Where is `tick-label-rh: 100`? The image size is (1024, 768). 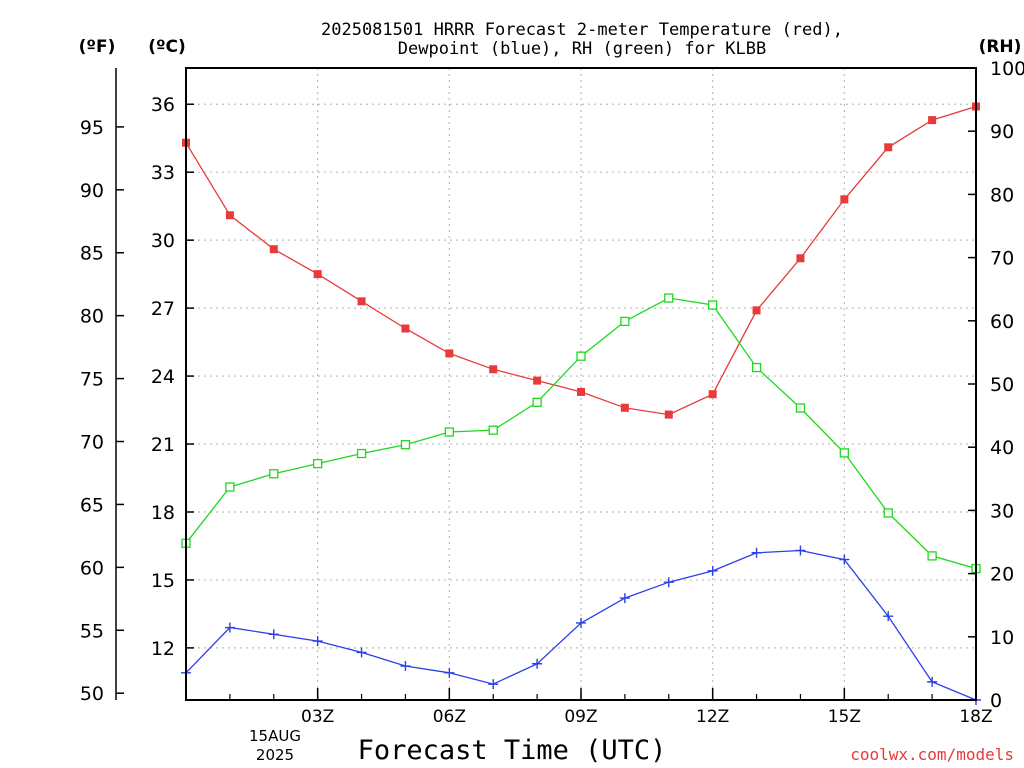
tick-label-rh: 100 is located at coordinates (1007, 69).